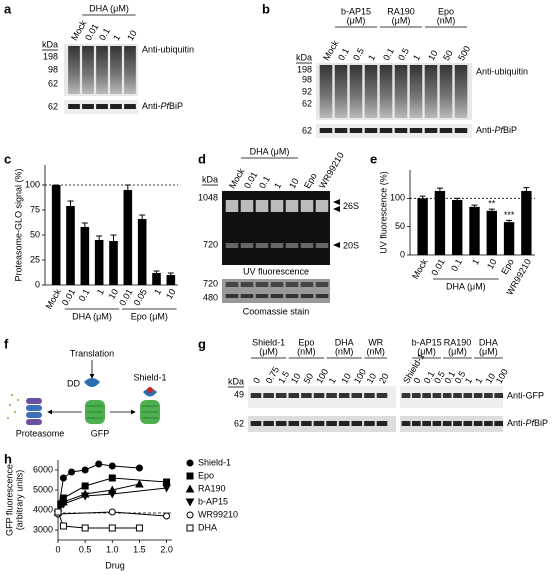 This screenshot has width=554, height=575. Describe the element at coordinates (8, 8) in the screenshot. I see `panel-letter: a` at that location.